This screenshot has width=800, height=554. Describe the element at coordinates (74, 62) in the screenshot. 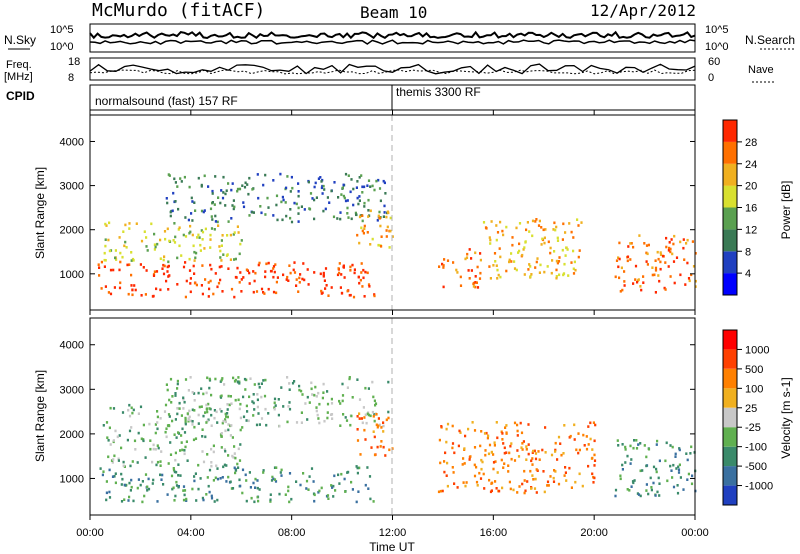

I see `freq-tick-high: 18` at that location.